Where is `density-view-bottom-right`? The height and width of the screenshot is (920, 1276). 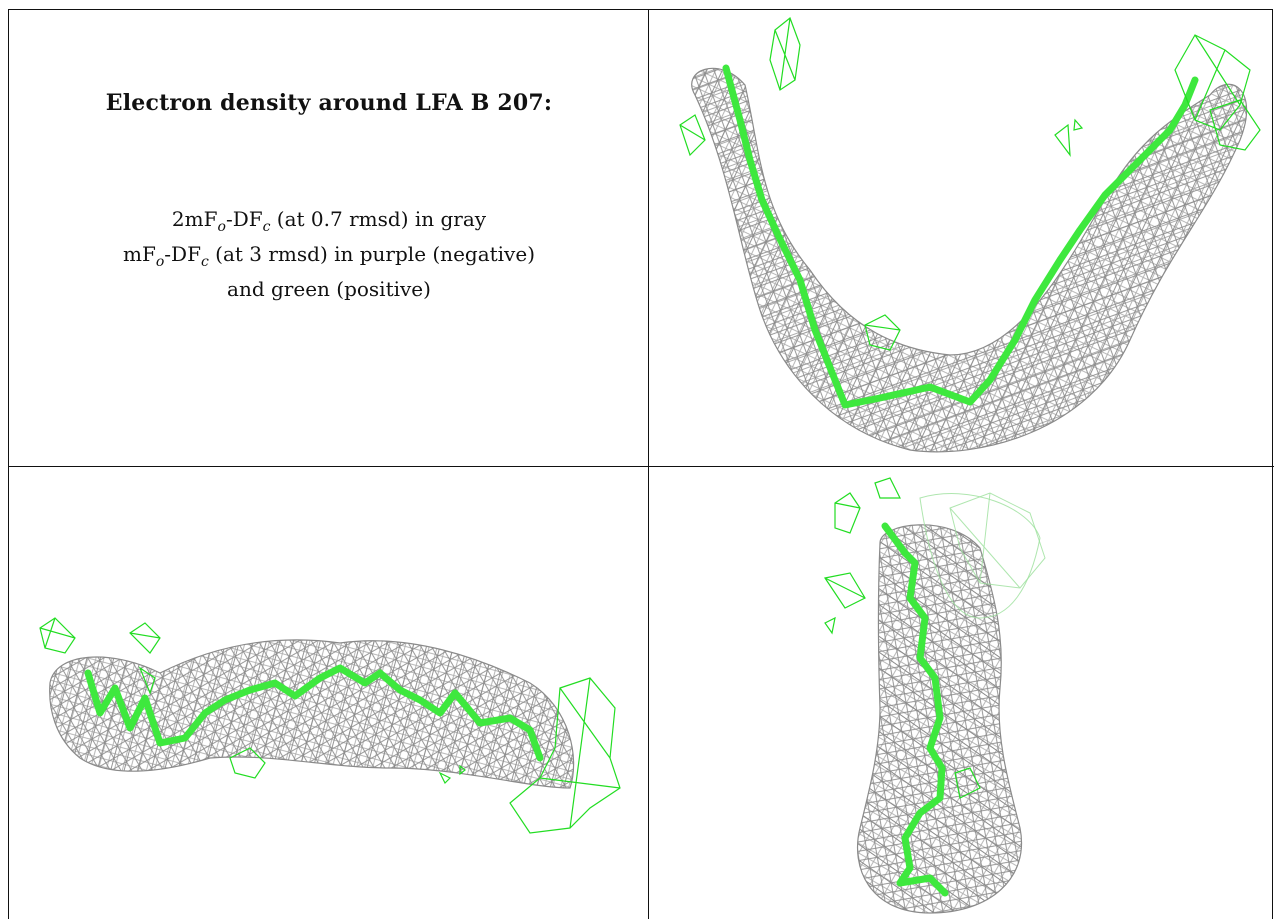
density-view-bottom-right is located at coordinates (935, 695).